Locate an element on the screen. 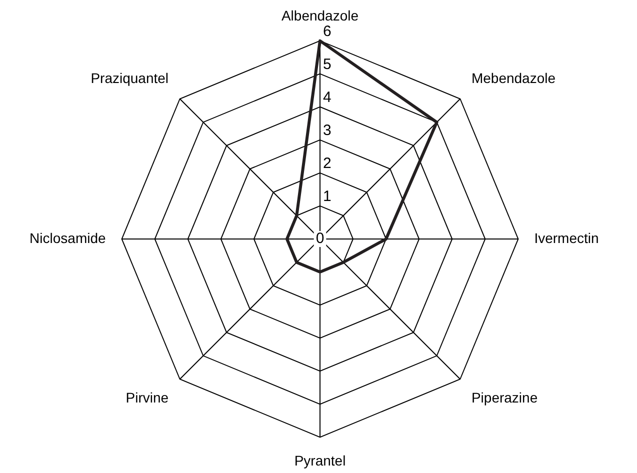 The width and height of the screenshot is (637, 473). y-tick-label: 3 is located at coordinates (327, 131).